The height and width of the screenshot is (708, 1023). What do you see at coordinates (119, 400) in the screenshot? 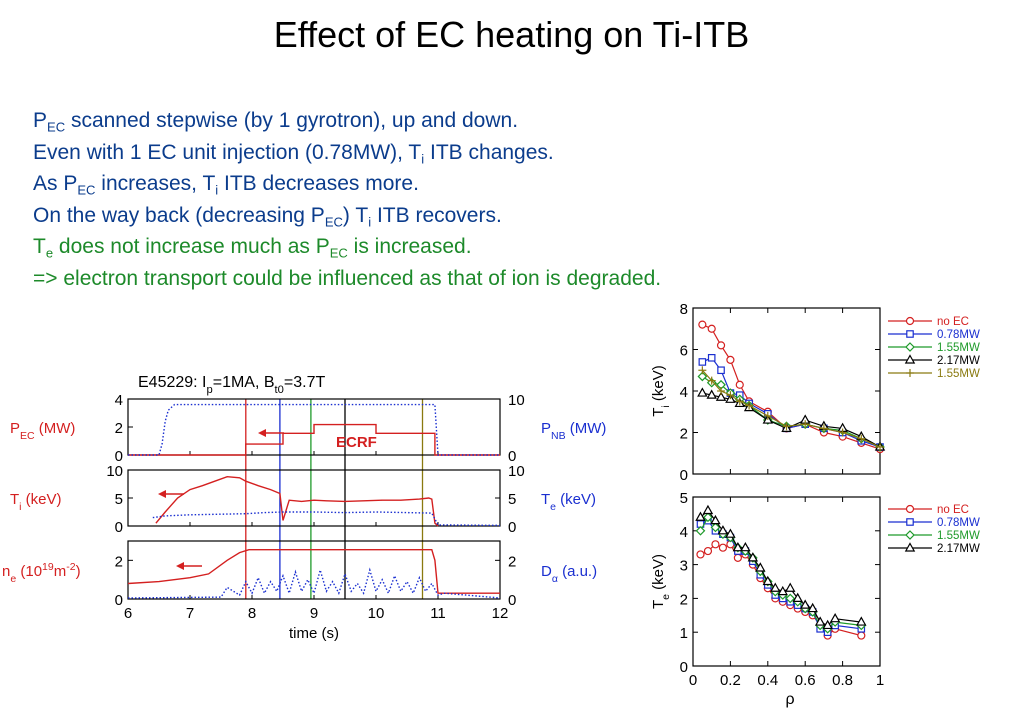
I see `y-tick-label: 4` at bounding box center [119, 400].